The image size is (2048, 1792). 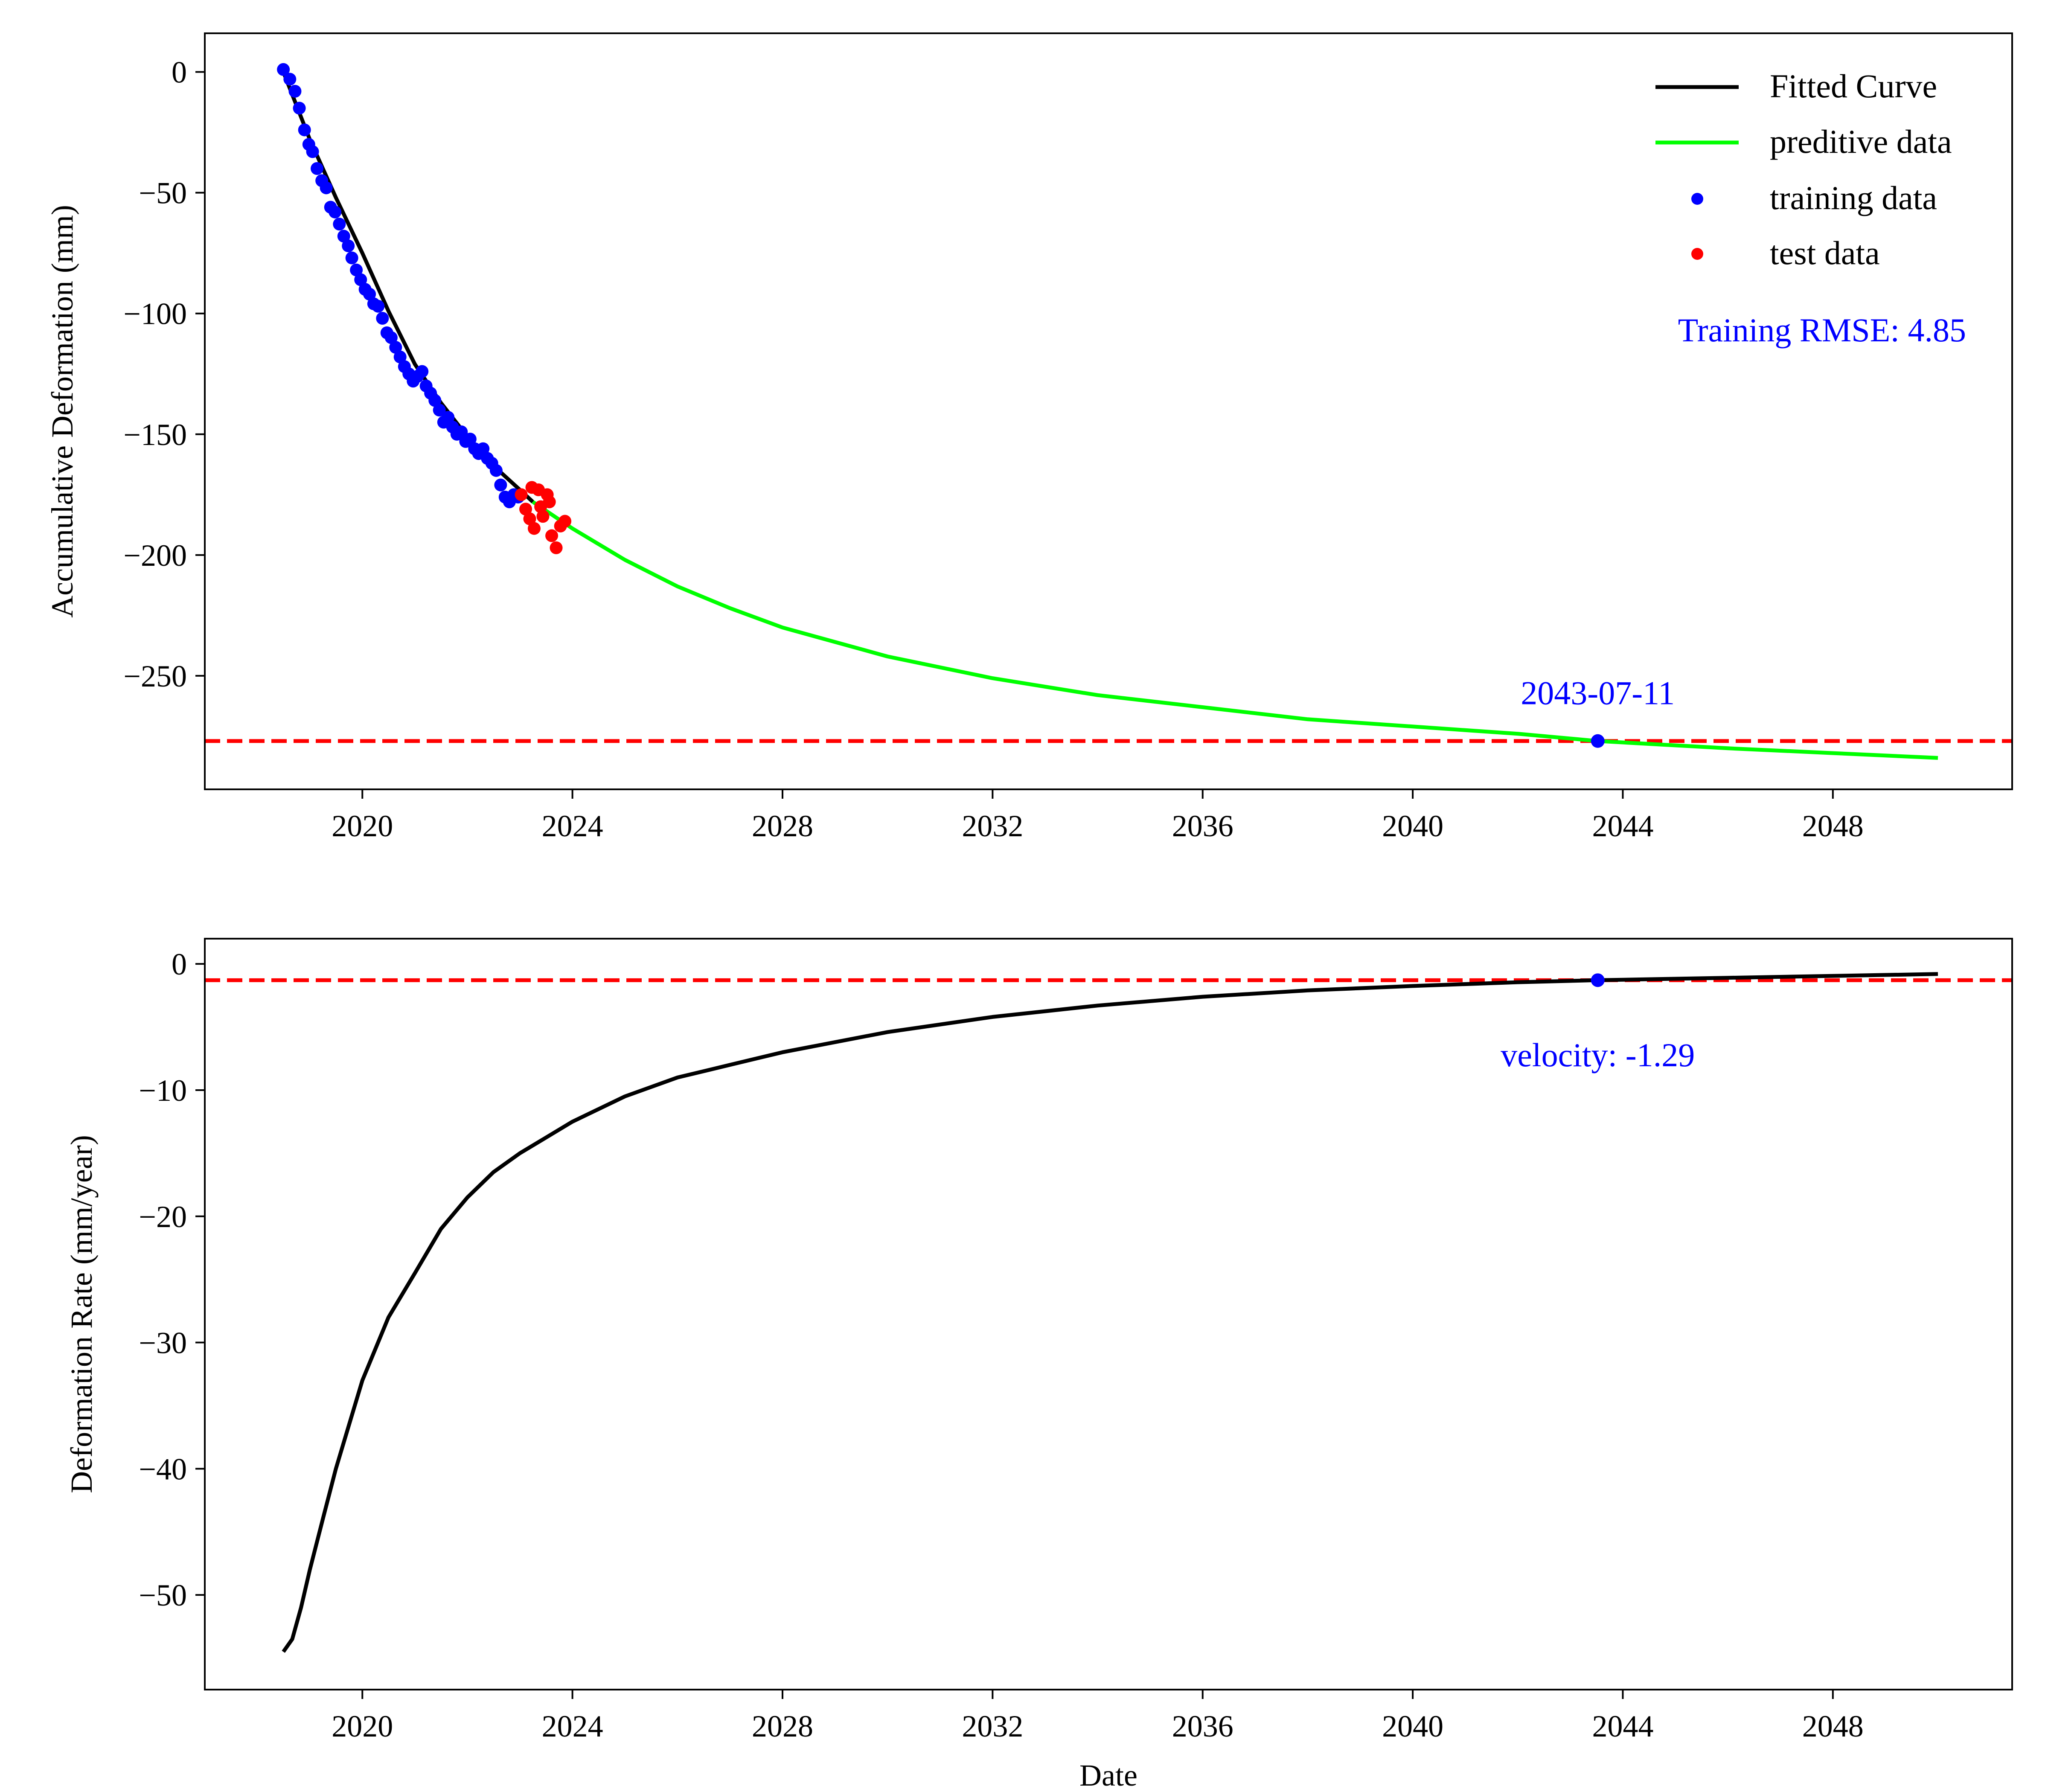 What do you see at coordinates (407, 287) in the screenshot?
I see `deformation-fitted-curve-line` at bounding box center [407, 287].